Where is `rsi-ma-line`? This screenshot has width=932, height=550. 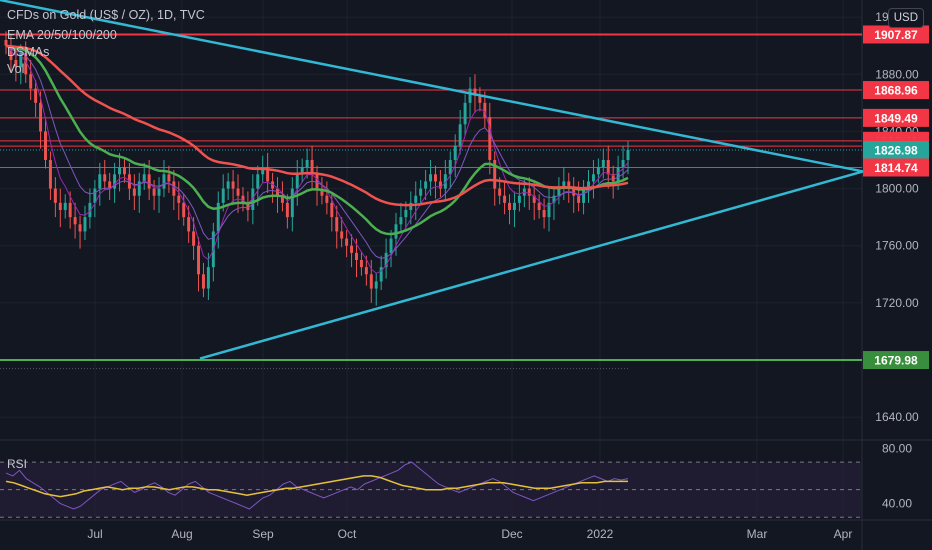 rsi-ma-line is located at coordinates (316, 486).